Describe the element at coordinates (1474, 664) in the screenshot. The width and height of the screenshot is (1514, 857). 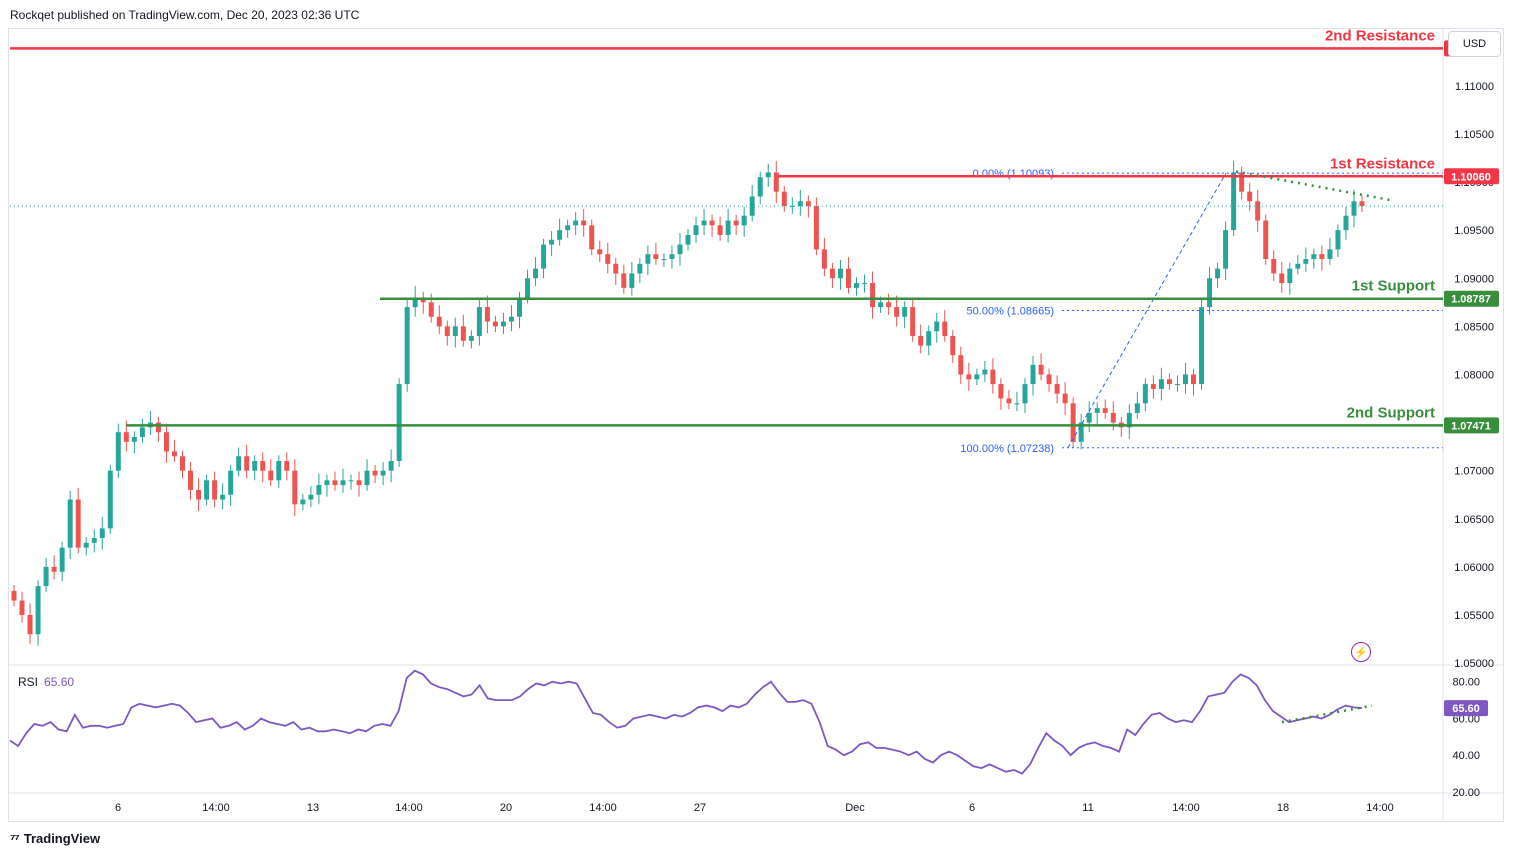
I see `price-tick-label: 1.05000` at that location.